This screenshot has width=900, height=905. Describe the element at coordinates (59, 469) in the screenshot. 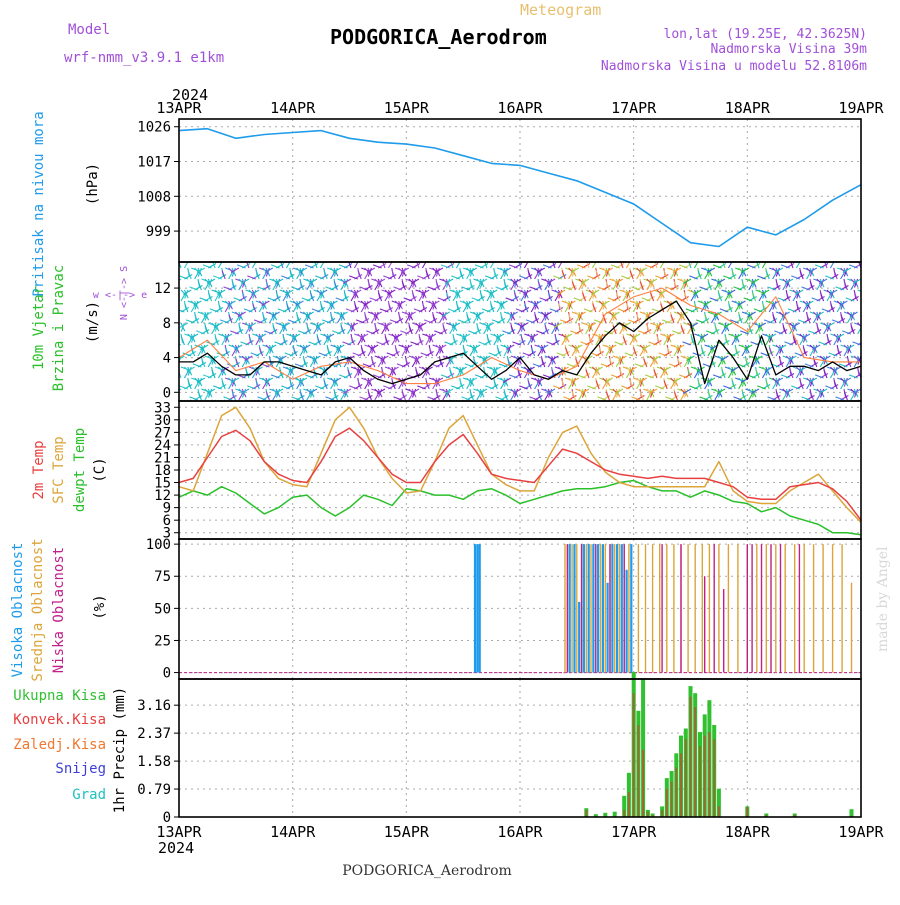

I see `temp-ylabel-sfc: SFC Temp` at that location.